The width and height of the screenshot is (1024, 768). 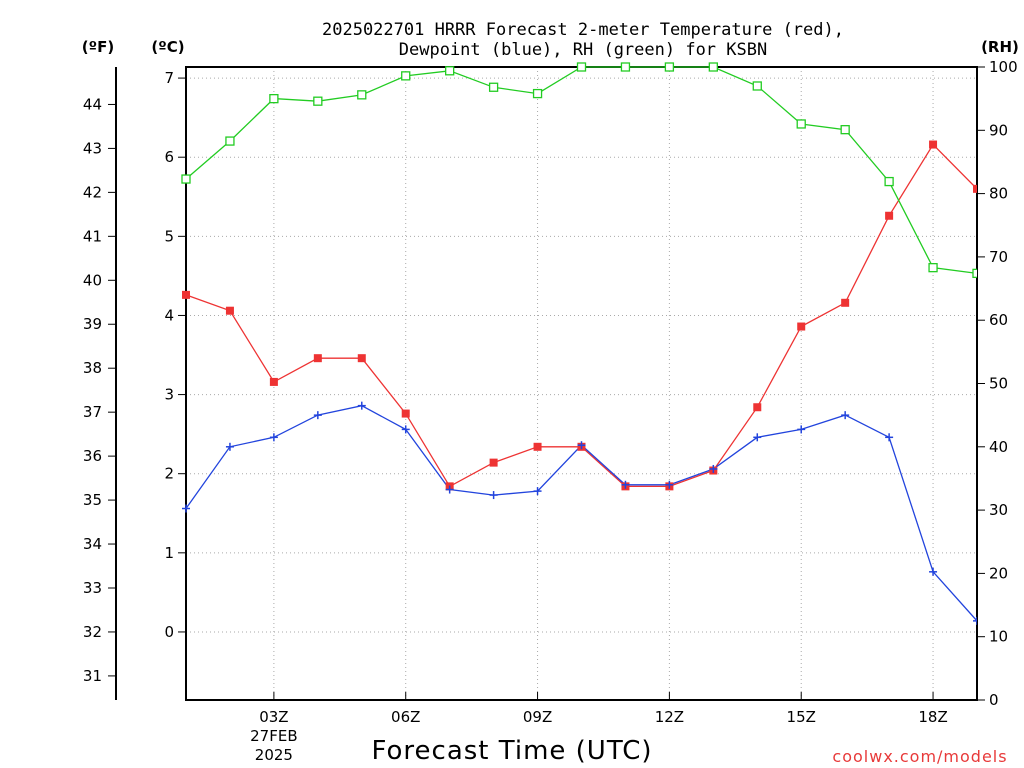 I want to click on fahrenheit-tick-label: 39, so click(x=92, y=324).